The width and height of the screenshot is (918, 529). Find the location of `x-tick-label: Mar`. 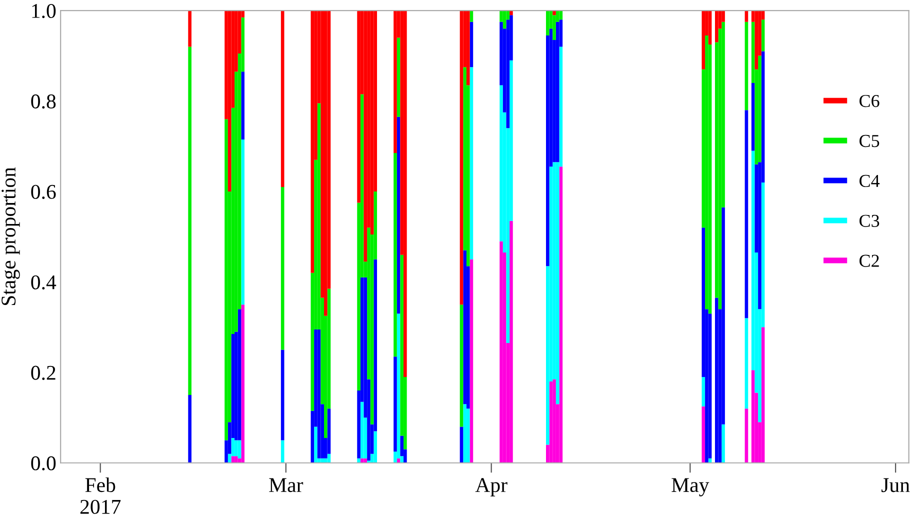

x-tick-label: Mar is located at coordinates (286, 485).